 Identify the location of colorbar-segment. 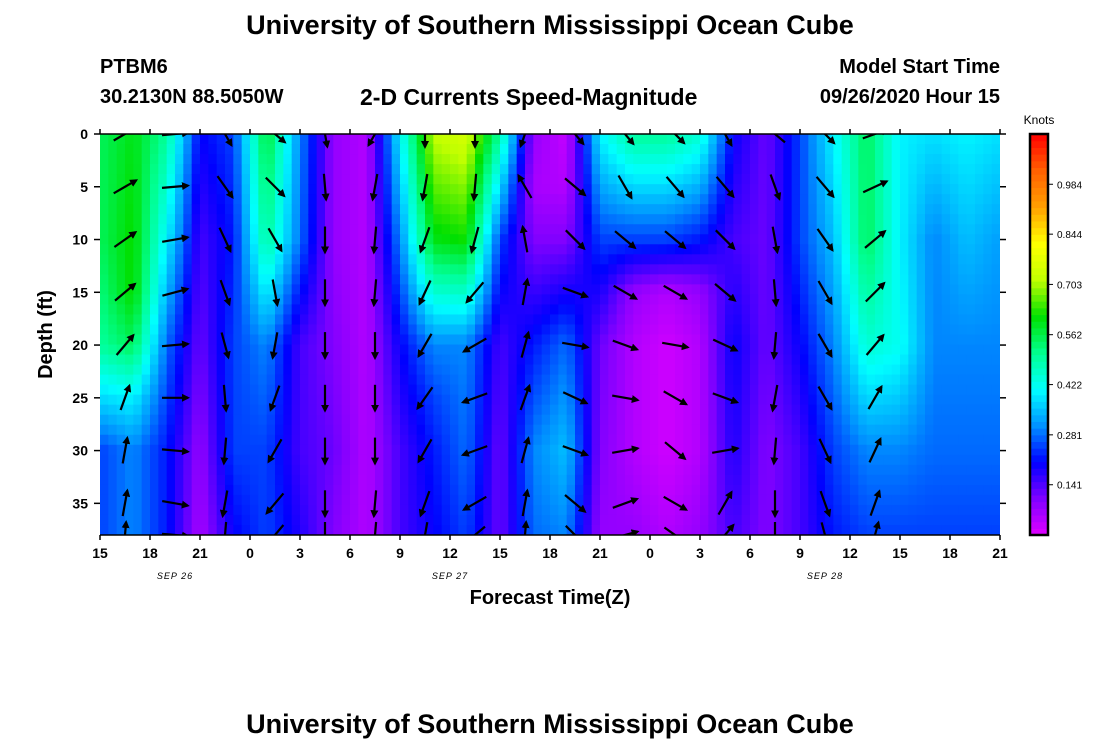
(1039, 231).